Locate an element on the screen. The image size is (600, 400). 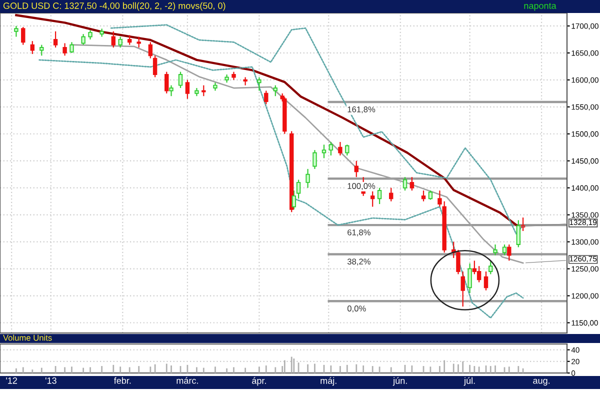
x-tick-label: jún. is located at coordinates (399, 381).